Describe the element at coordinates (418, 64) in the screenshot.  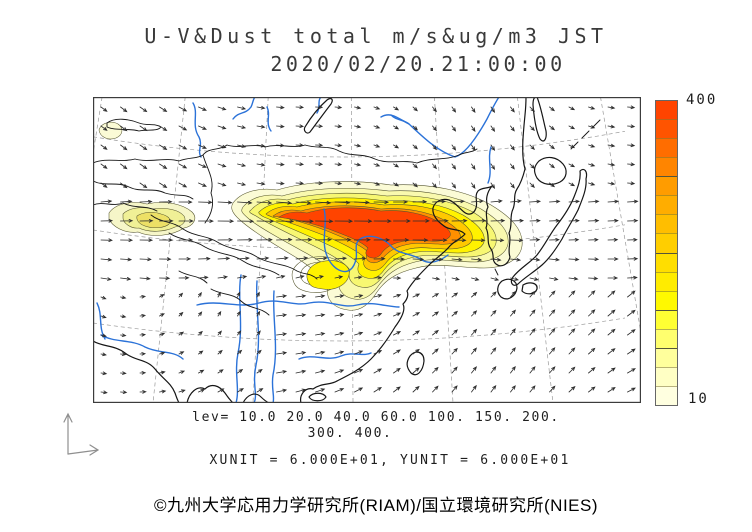
I see `chart-datetime: 2020/02/20.21:00:00` at that location.